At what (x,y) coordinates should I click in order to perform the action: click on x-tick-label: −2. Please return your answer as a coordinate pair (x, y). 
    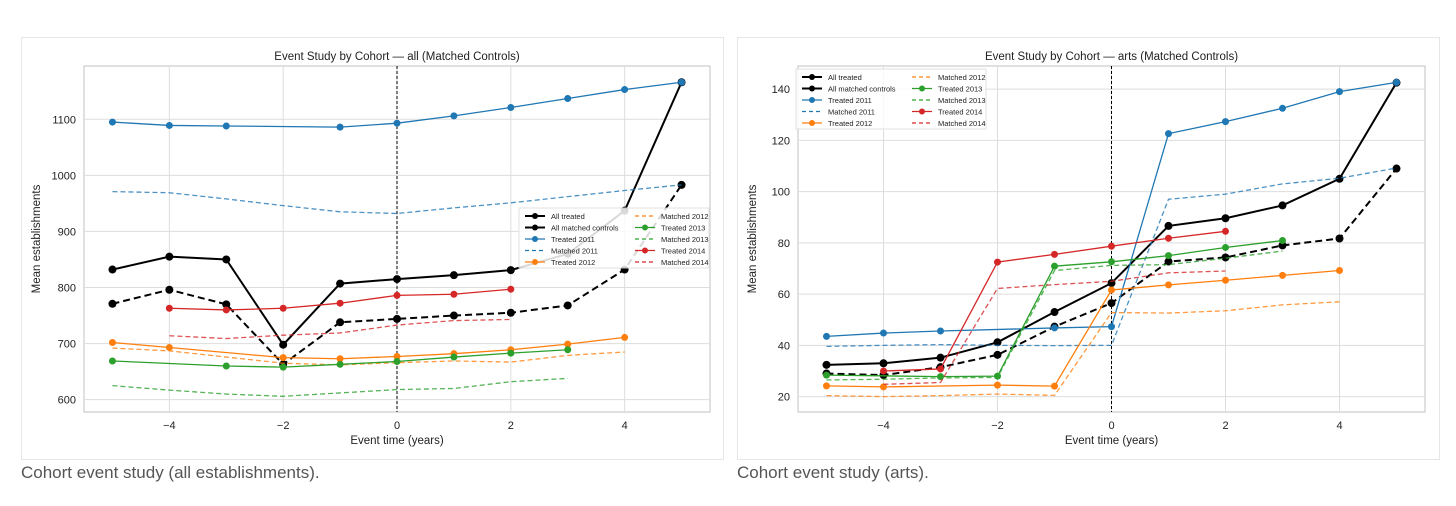
    Looking at the image, I should click on (997, 426).